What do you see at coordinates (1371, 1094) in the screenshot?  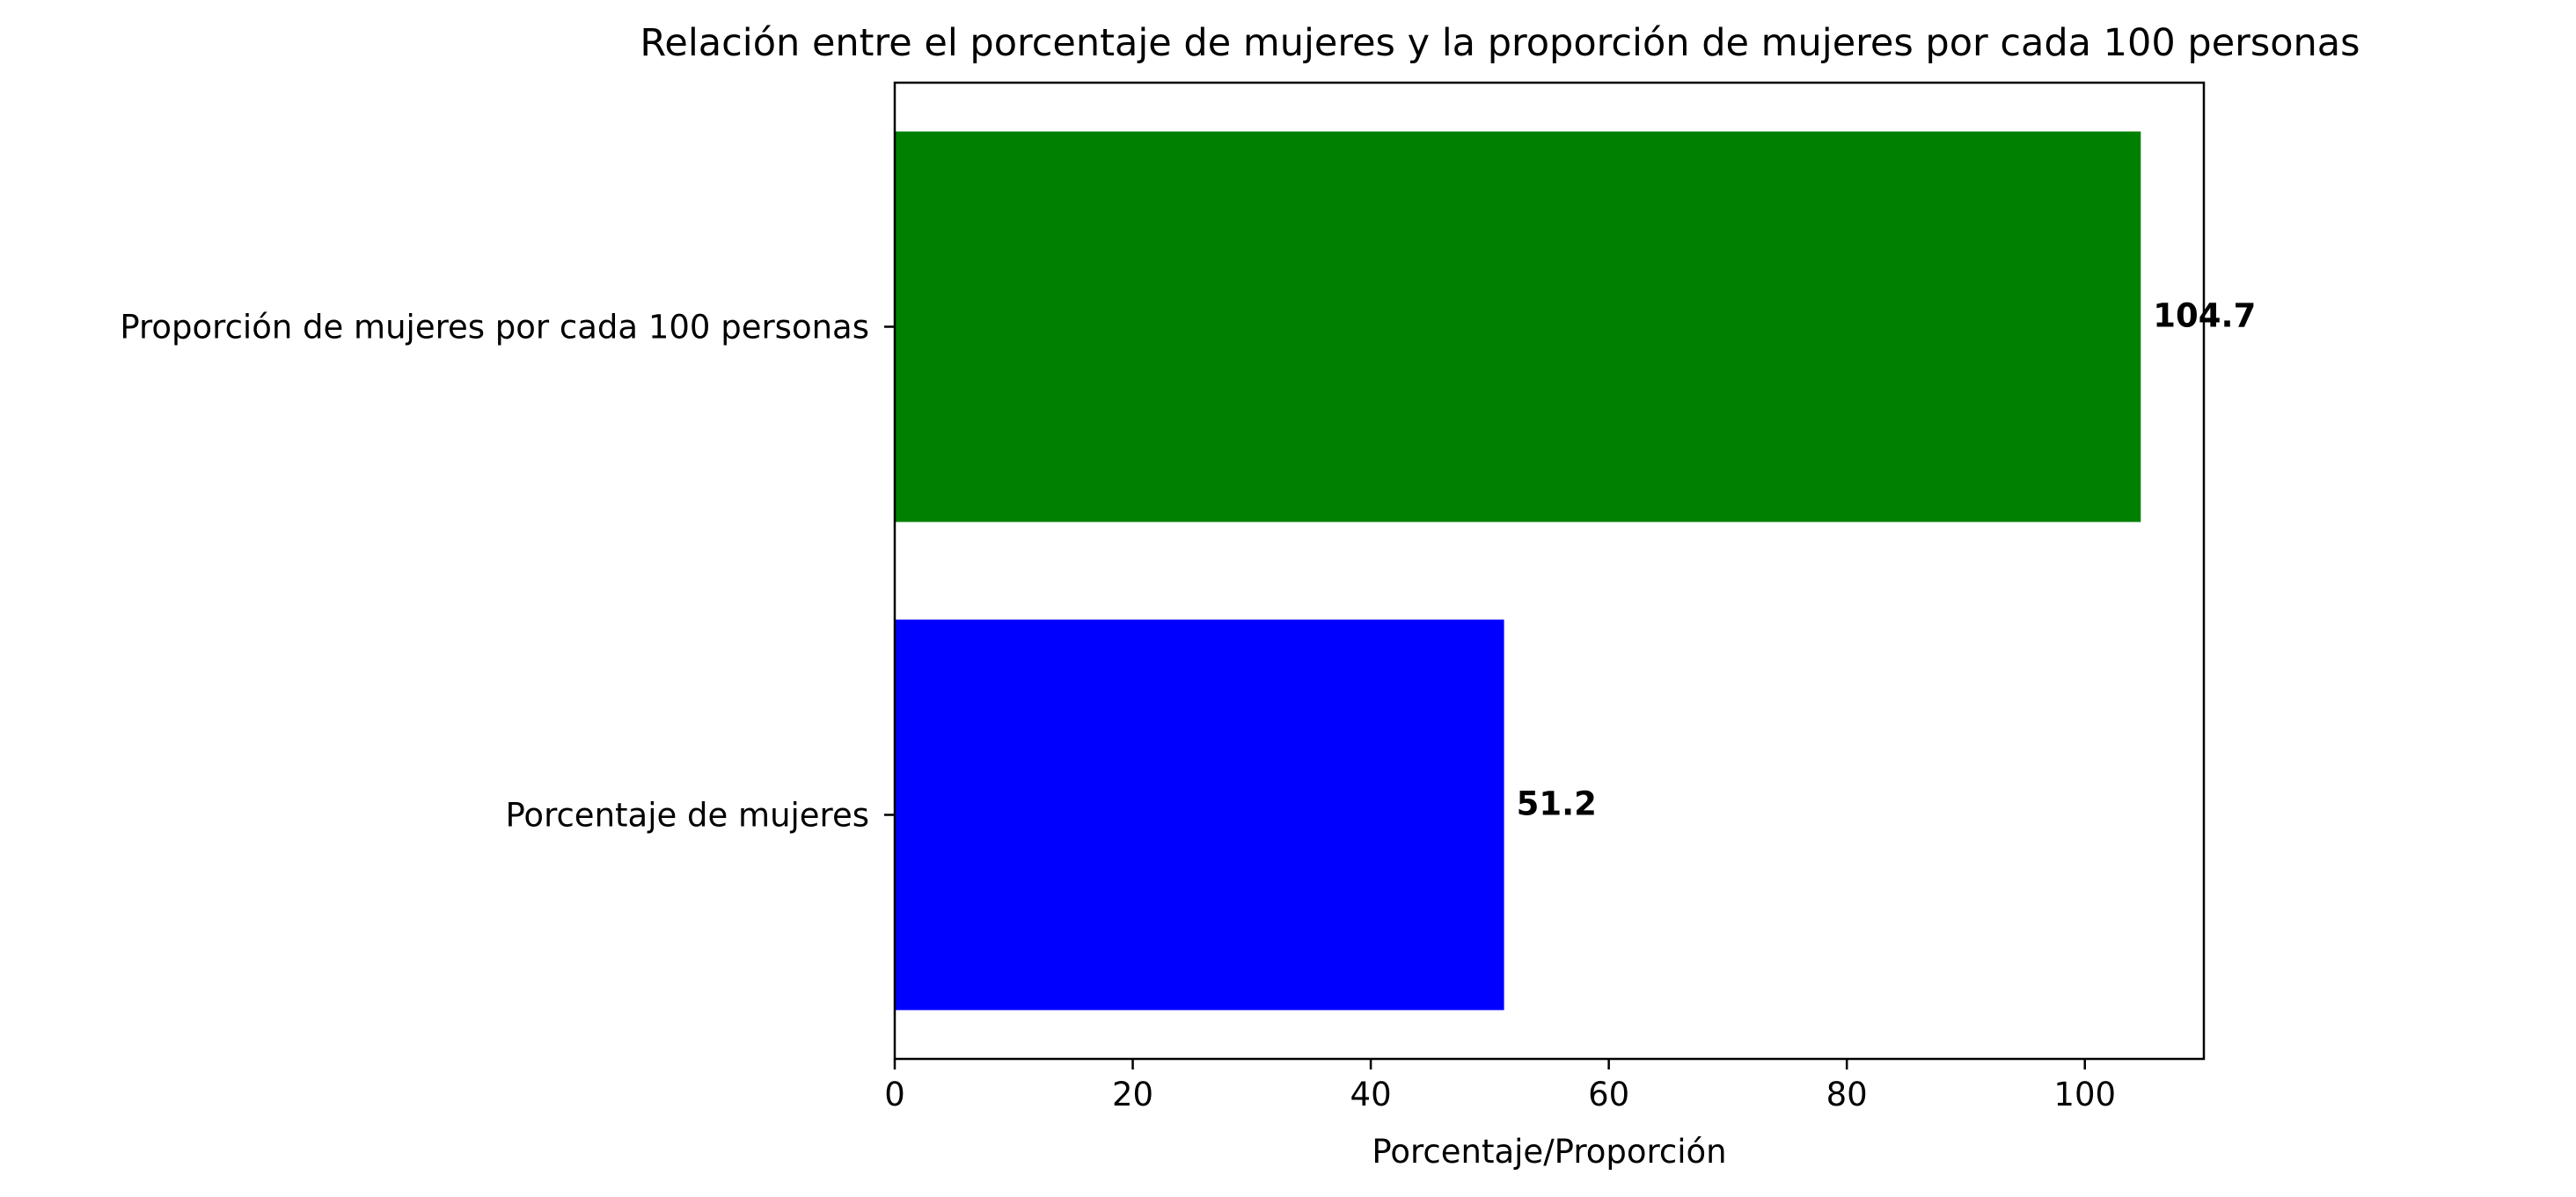 I see `x-tick-label-2: 40` at bounding box center [1371, 1094].